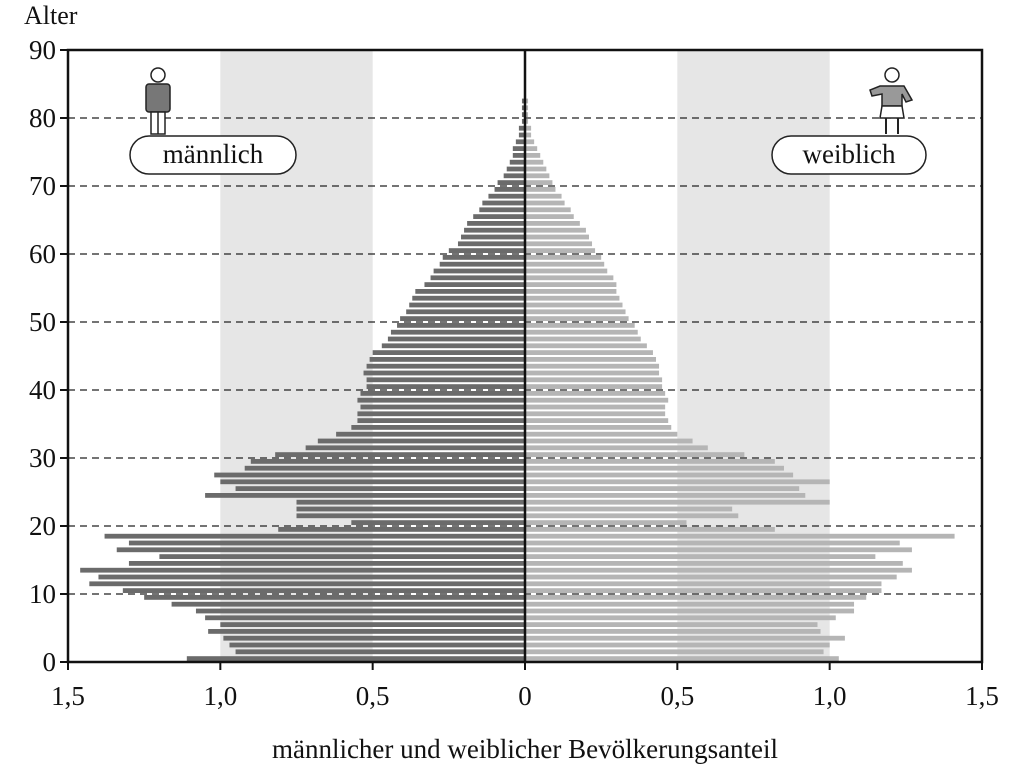  Describe the element at coordinates (42, 254) in the screenshot. I see `y-tick-label: 60` at that location.